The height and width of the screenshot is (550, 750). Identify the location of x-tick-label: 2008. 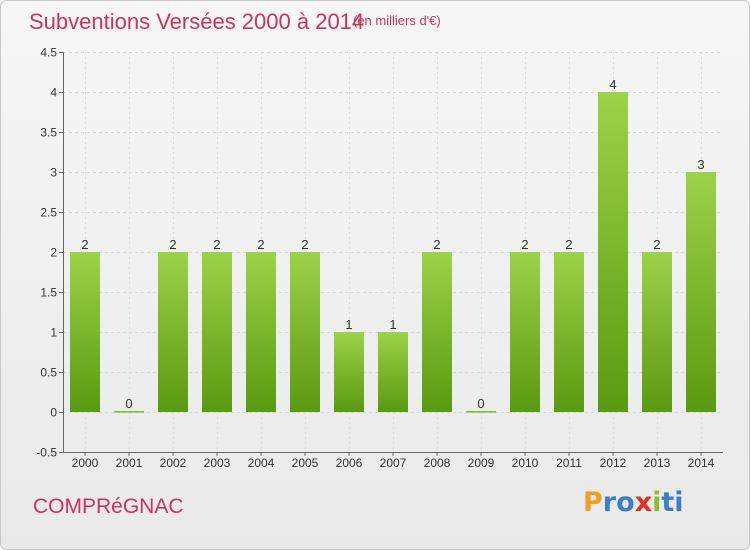
(437, 463).